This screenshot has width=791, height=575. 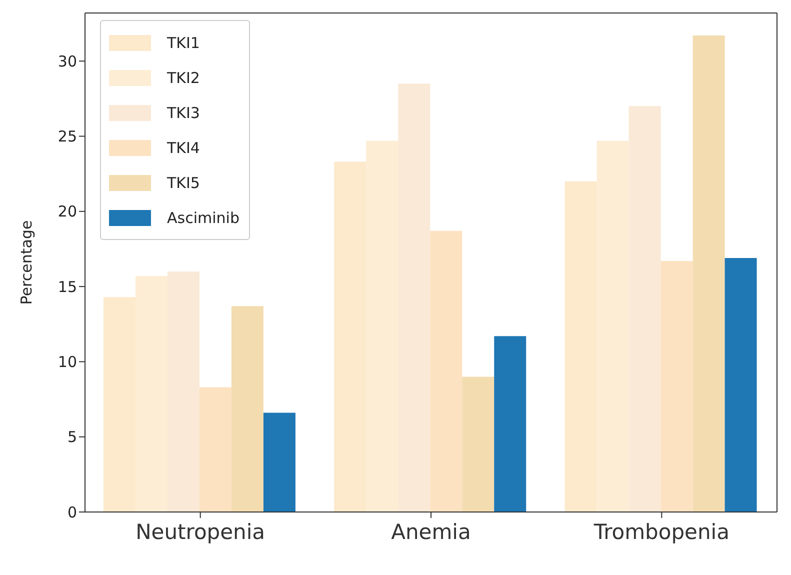 What do you see at coordinates (431, 532) in the screenshot?
I see `x-tick-label: Anemia` at bounding box center [431, 532].